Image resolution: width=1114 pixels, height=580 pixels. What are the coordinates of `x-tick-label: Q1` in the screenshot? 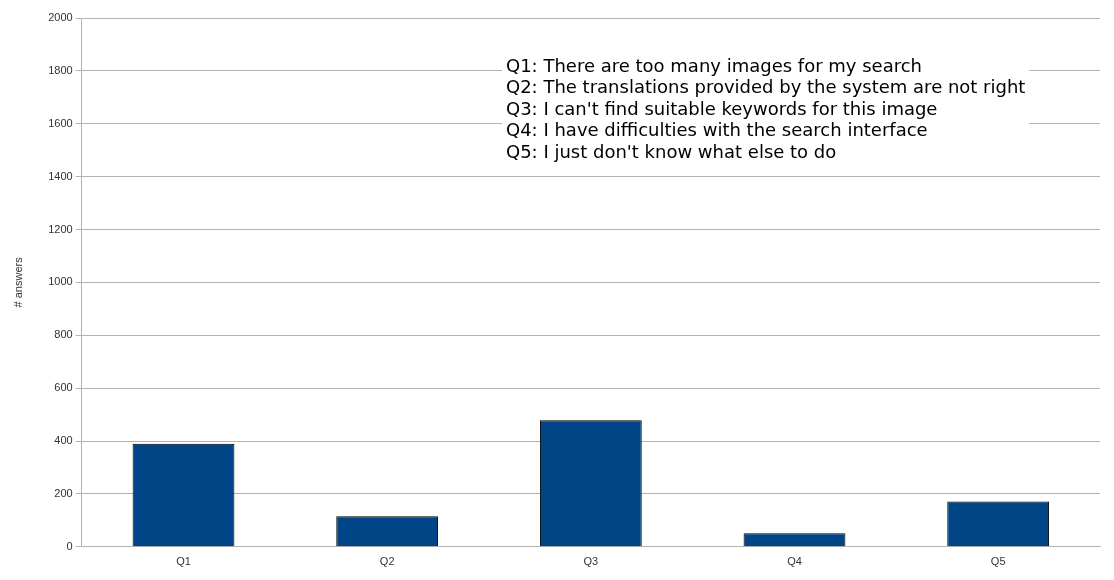 It's located at (183, 561).